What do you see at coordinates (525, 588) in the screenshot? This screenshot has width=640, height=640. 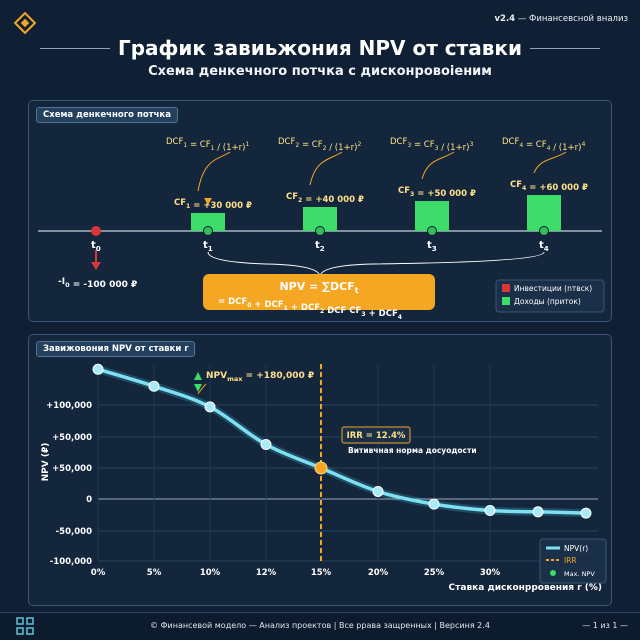 I see `x-axis-label: Ставка дисконрровения r (%)` at bounding box center [525, 588].